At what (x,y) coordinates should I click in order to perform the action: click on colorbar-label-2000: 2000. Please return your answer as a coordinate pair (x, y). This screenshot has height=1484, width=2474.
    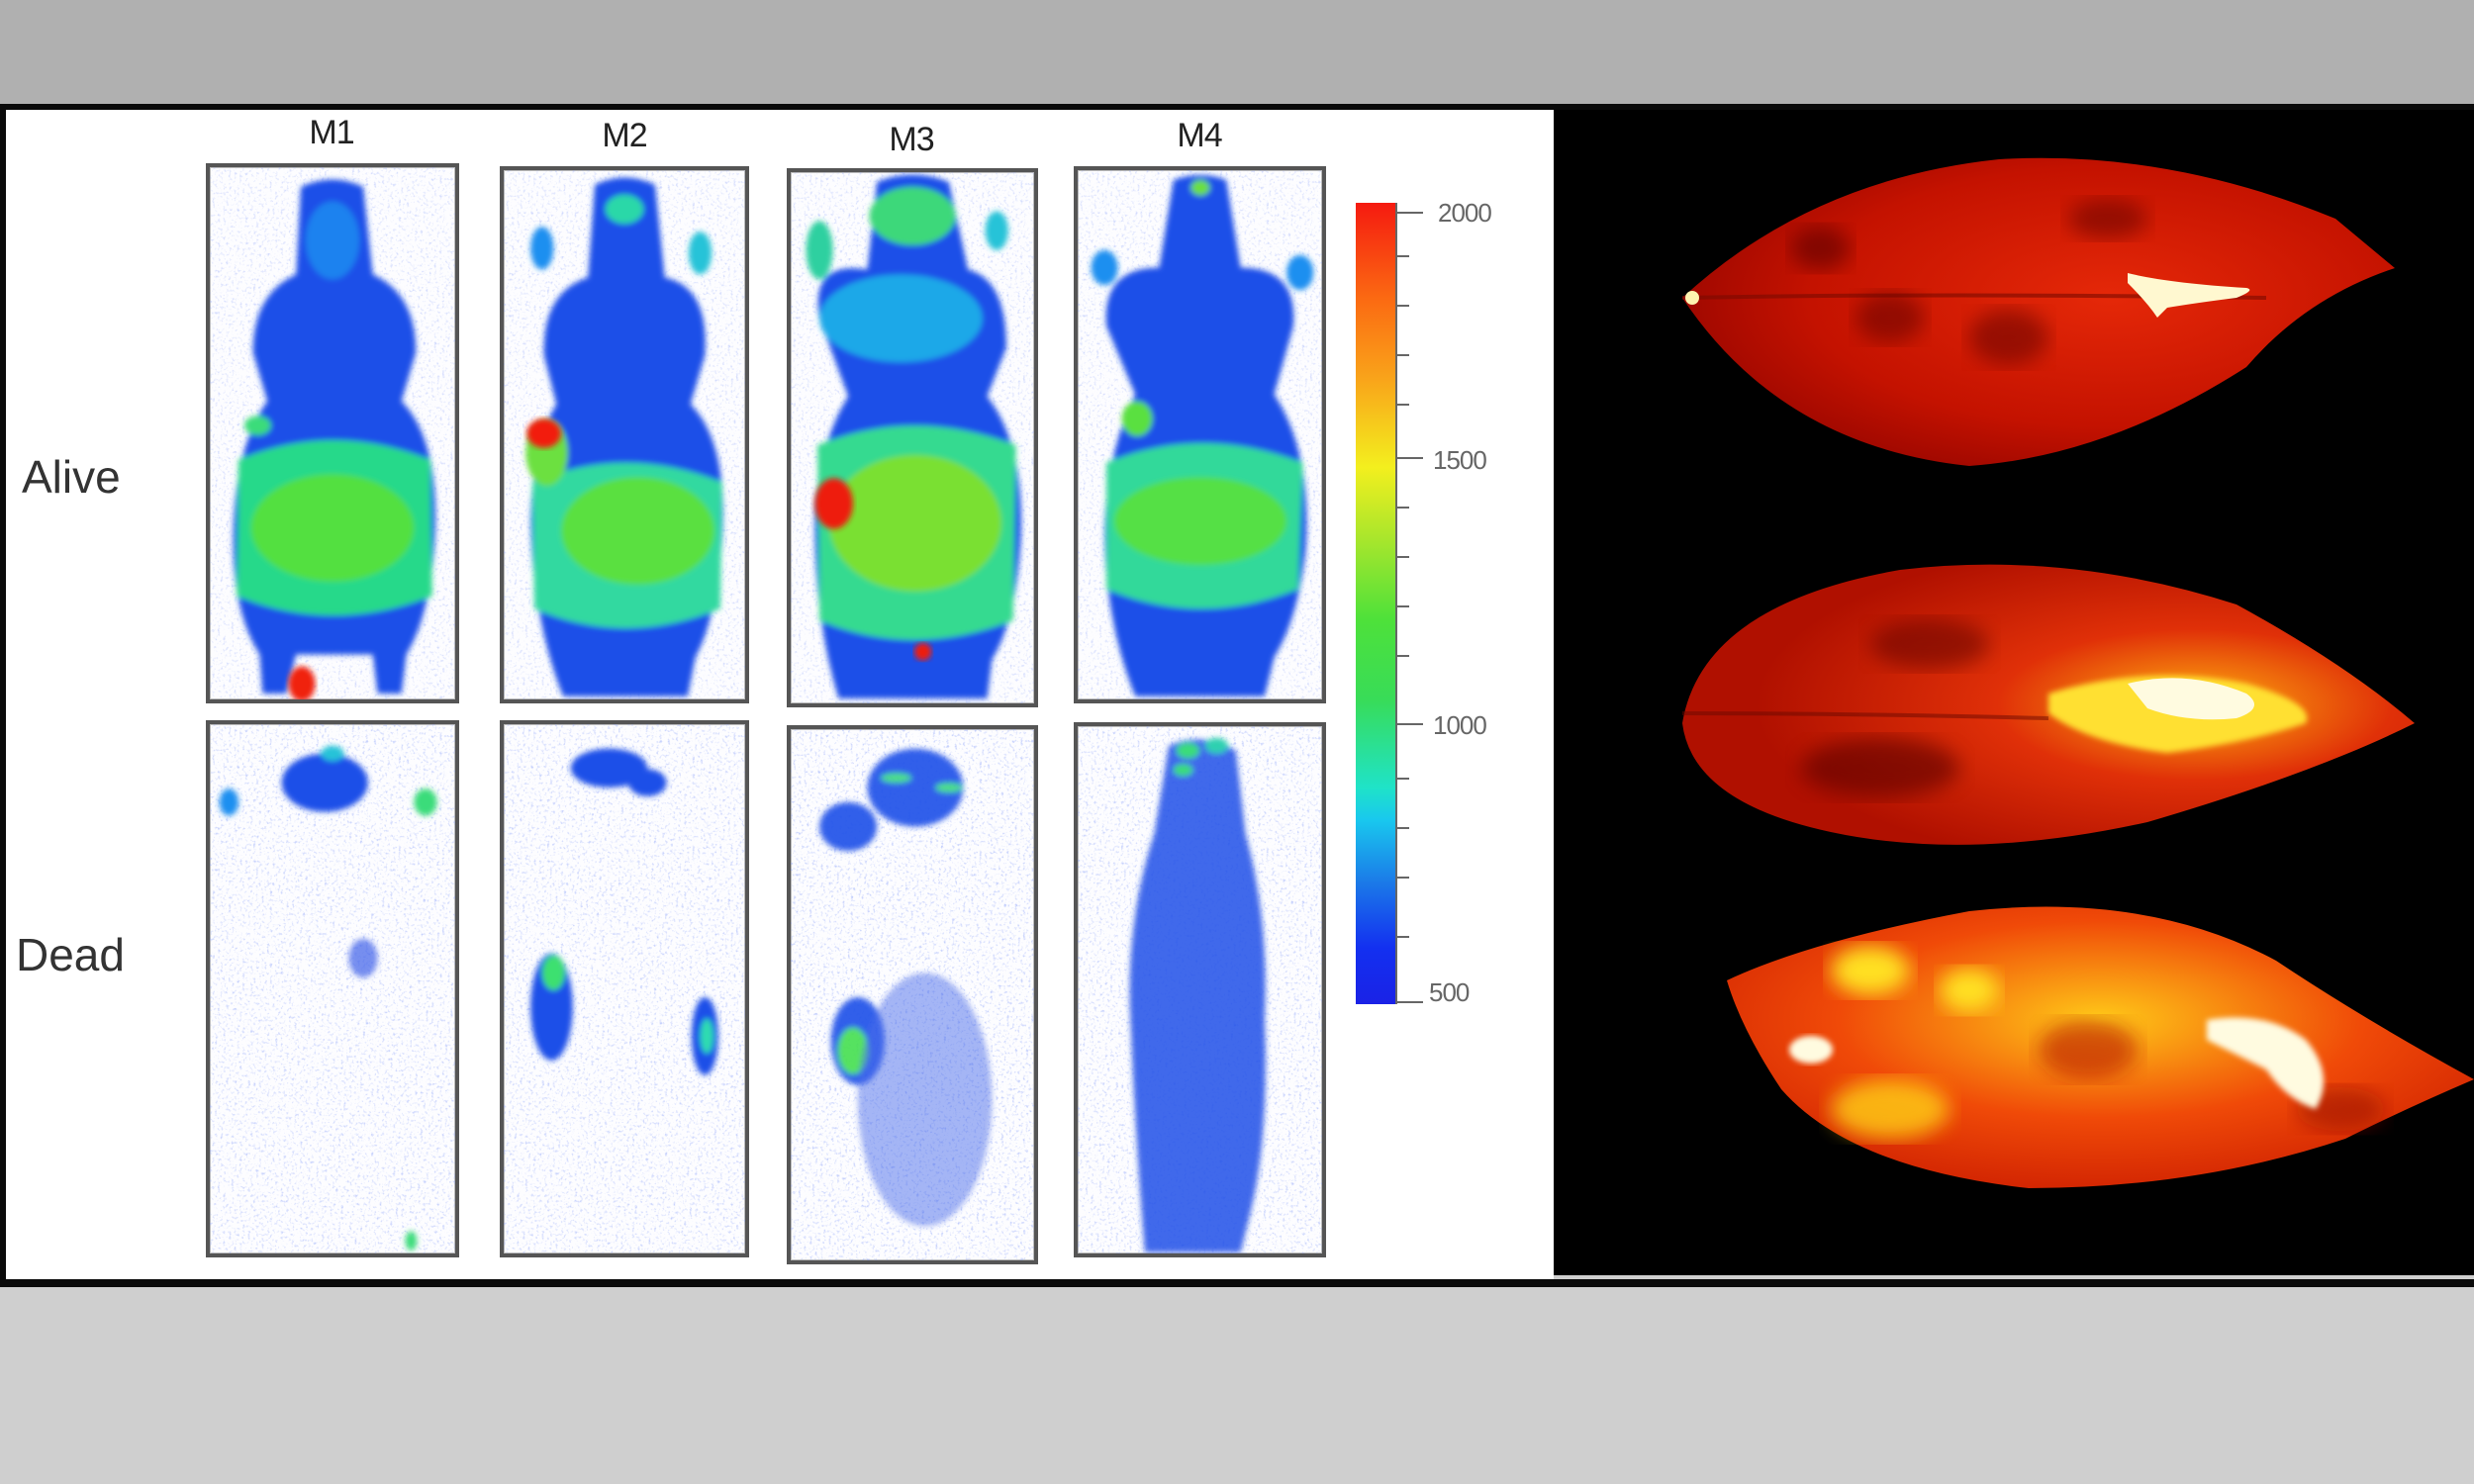
    Looking at the image, I should click on (1465, 213).